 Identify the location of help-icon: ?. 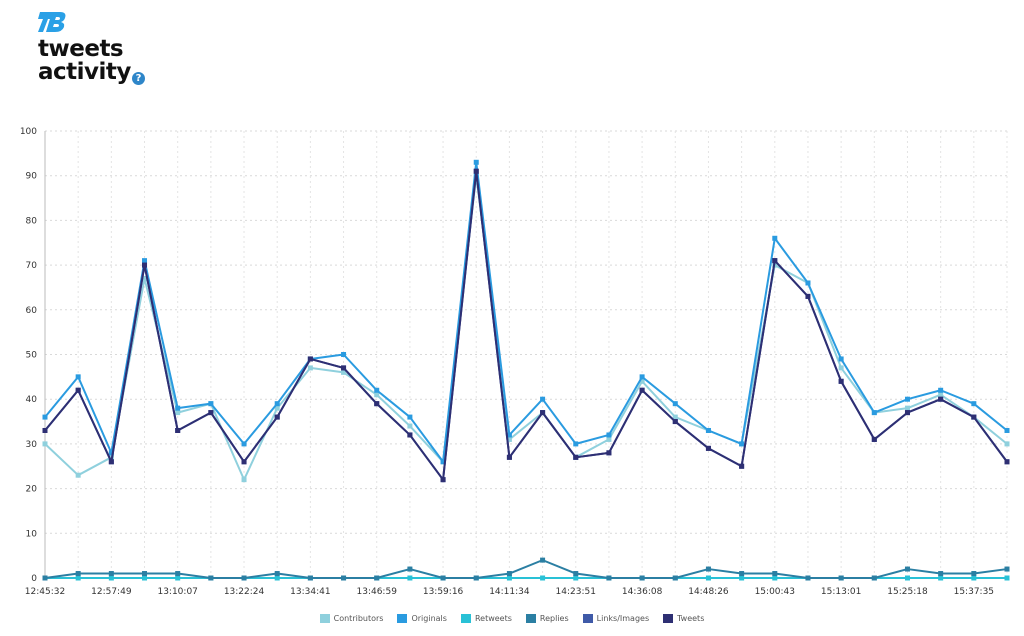
(138, 78).